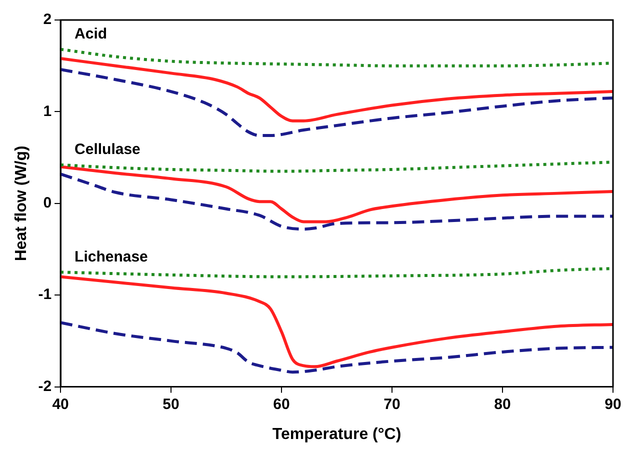 Image resolution: width=635 pixels, height=475 pixels. What do you see at coordinates (47, 19) in the screenshot?
I see `y-tick-label: 2` at bounding box center [47, 19].